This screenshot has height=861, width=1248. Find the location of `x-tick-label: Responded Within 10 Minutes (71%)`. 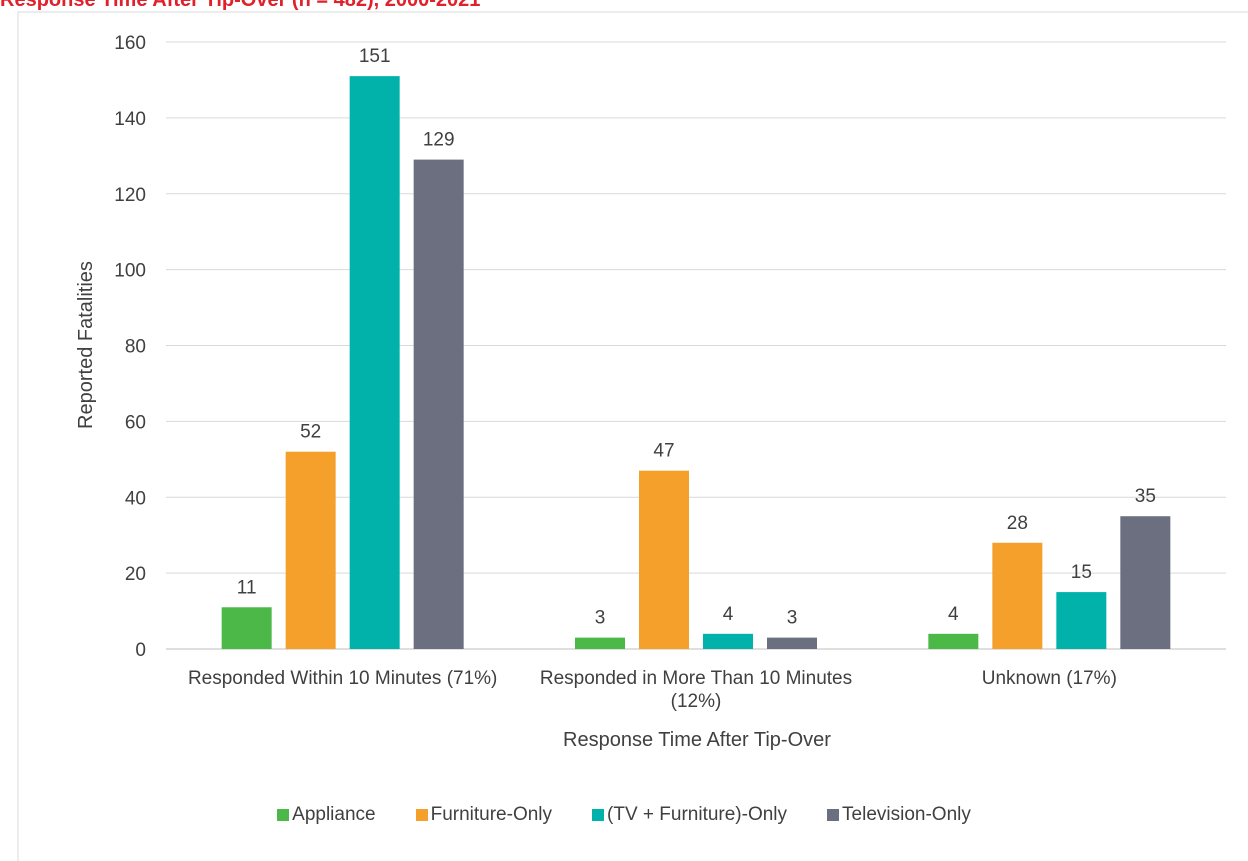

x-tick-label: Responded Within 10 Minutes (71%) is located at coordinates (342, 678).